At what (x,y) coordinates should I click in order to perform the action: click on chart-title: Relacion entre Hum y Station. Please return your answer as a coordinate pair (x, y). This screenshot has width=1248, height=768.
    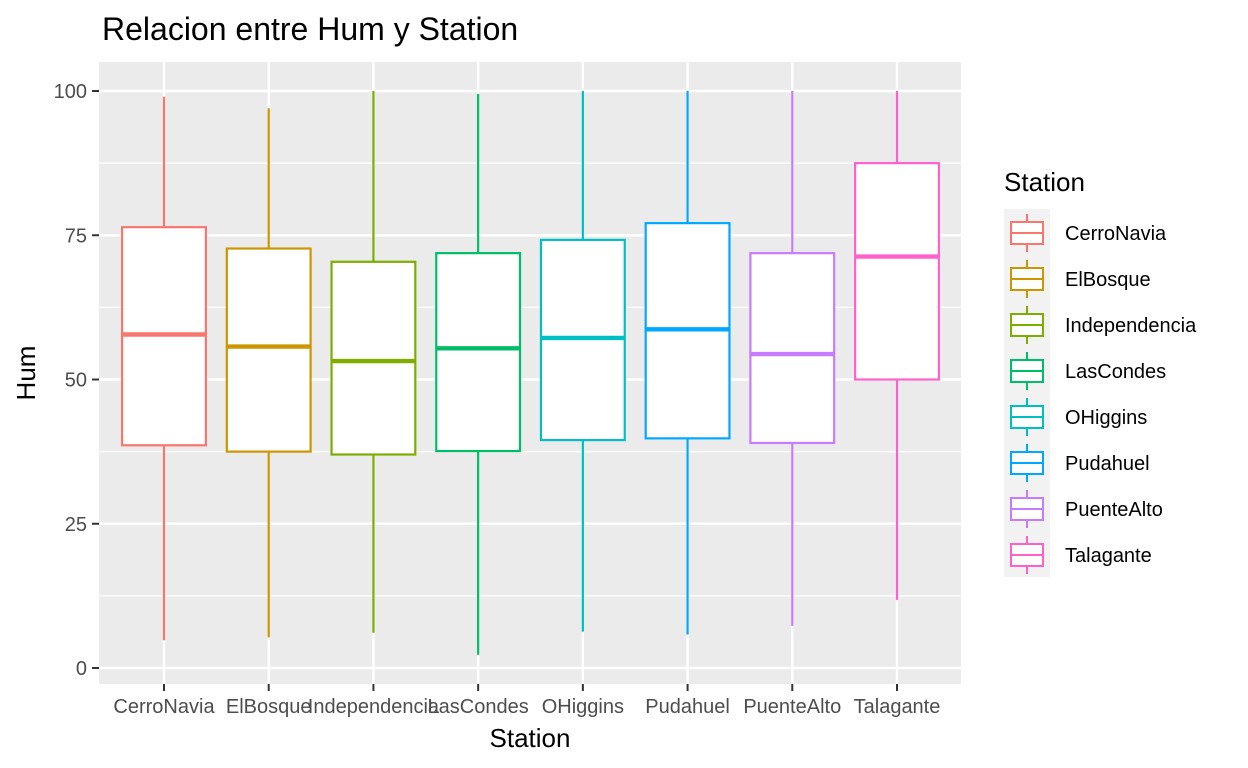
    Looking at the image, I should click on (310, 29).